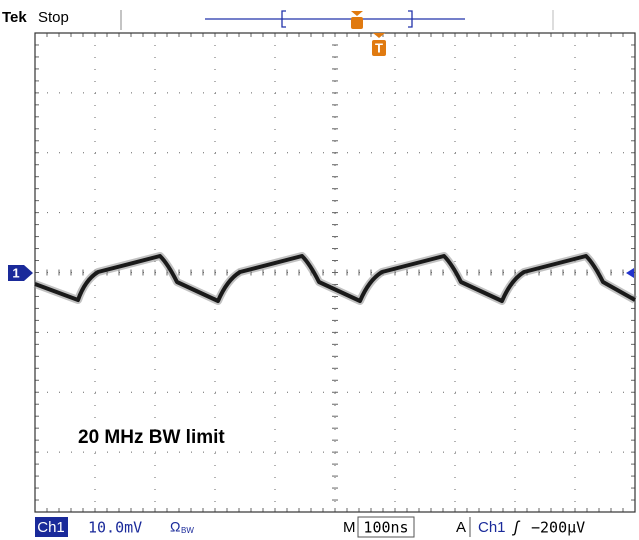 This screenshot has width=639, height=540. Describe the element at coordinates (20, 273) in the screenshot. I see `channel-marker-icon` at that location.